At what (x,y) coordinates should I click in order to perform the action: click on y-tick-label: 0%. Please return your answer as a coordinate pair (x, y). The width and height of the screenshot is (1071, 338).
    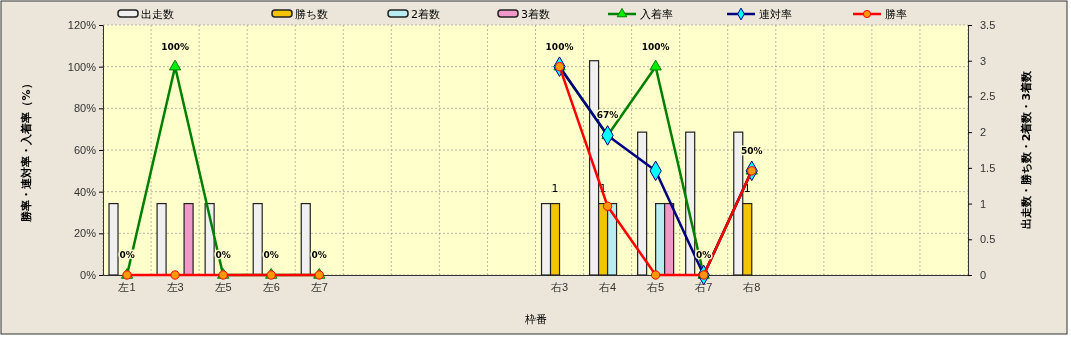
    Looking at the image, I should click on (88, 275).